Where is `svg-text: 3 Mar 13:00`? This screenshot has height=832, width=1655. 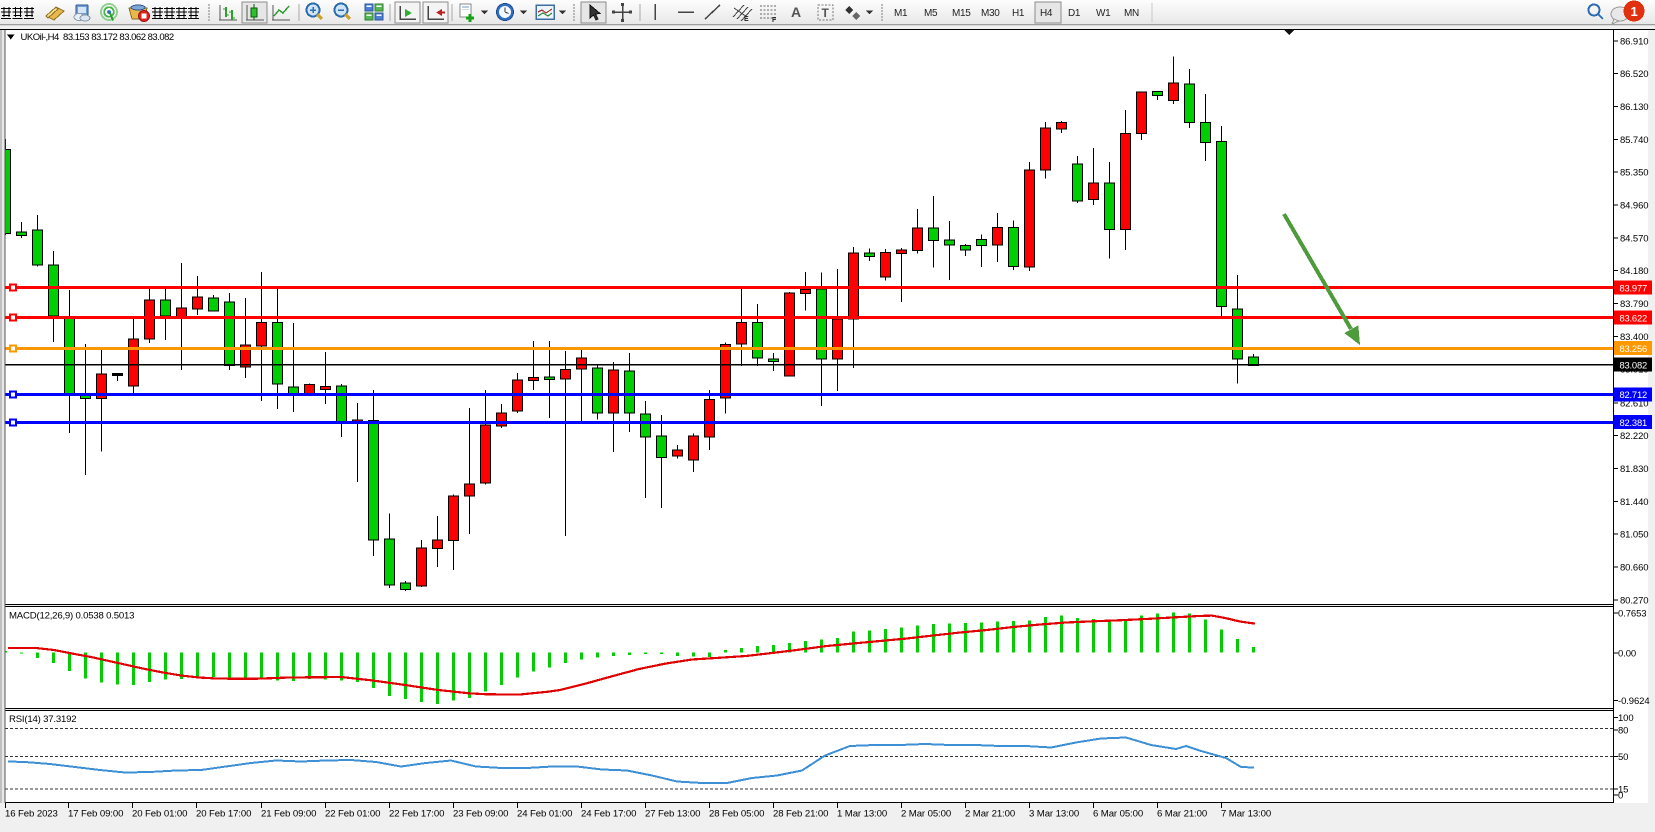 svg-text: 3 Mar 13:00 is located at coordinates (1054, 814).